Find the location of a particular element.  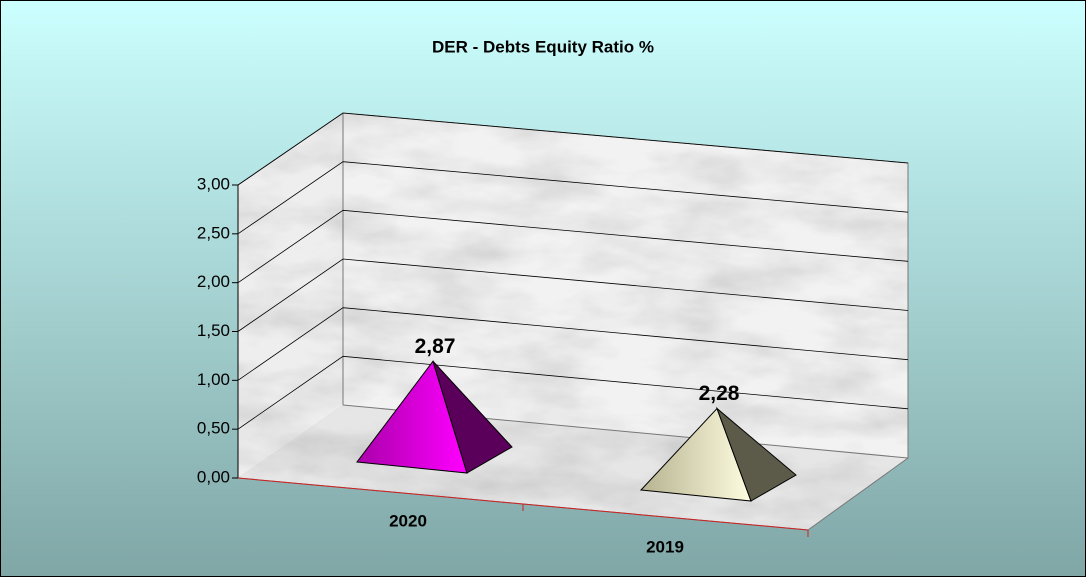

y-tick-label: 2,00 is located at coordinates (213, 281).